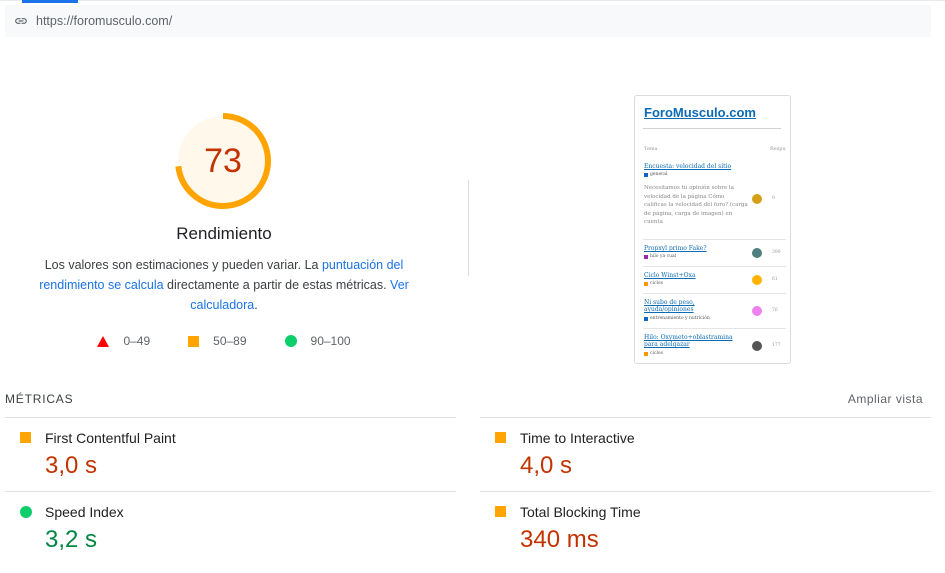 This screenshot has height=573, width=945. Describe the element at coordinates (230, 341) in the screenshot. I see `legend-average-label: 50–89` at that location.